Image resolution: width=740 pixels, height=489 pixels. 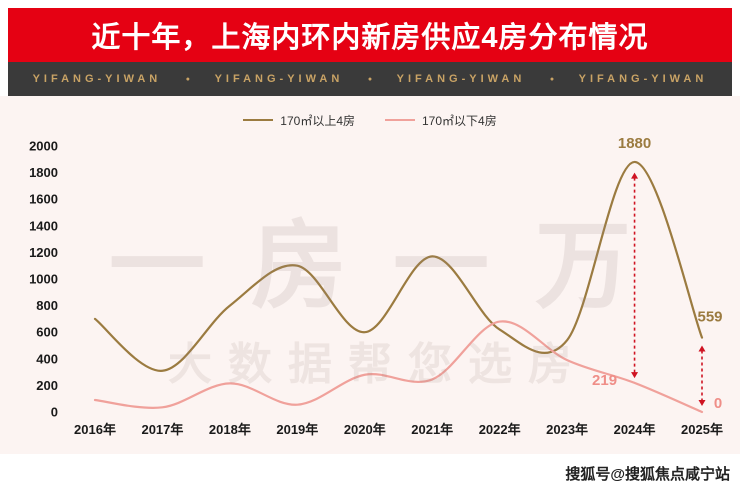 I want to click on legend-item-above-170: 170㎡以上4房, so click(x=299, y=120).